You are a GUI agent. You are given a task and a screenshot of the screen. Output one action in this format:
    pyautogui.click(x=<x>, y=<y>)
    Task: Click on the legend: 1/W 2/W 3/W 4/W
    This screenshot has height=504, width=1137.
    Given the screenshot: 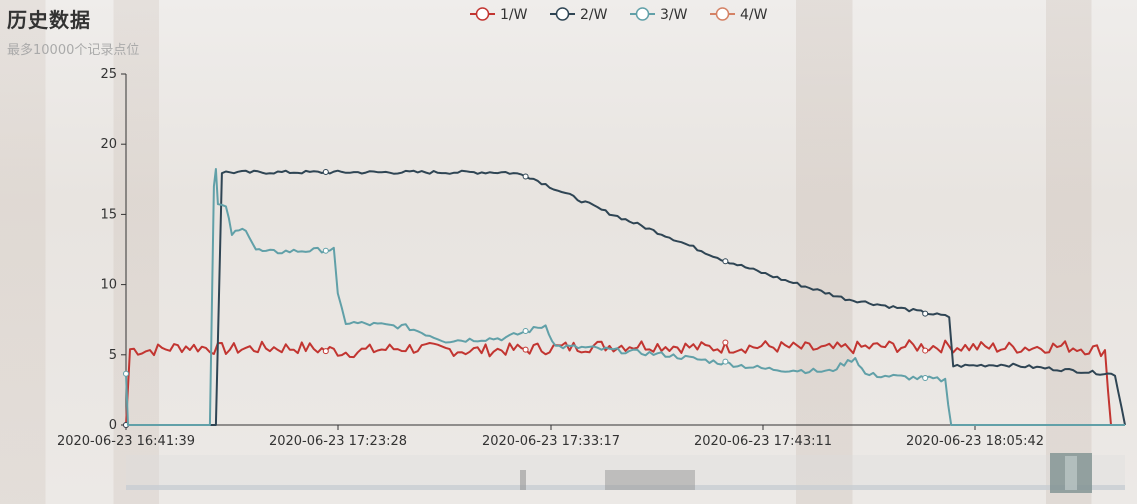 What is the action you would take?
    pyautogui.click(x=619, y=15)
    